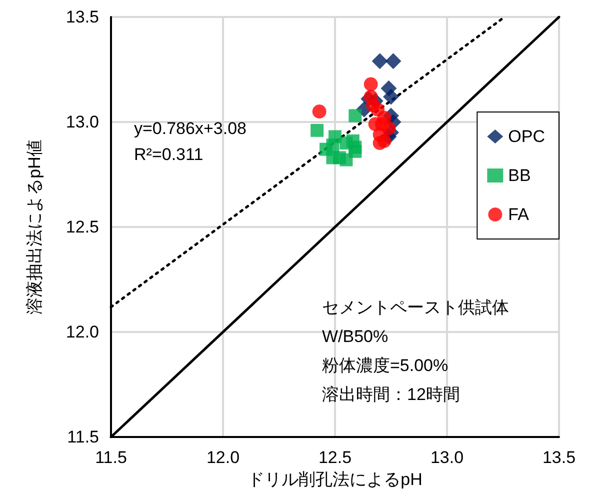  Describe the element at coordinates (335, 457) in the screenshot. I see `x-tick-label: 12.5` at that location.